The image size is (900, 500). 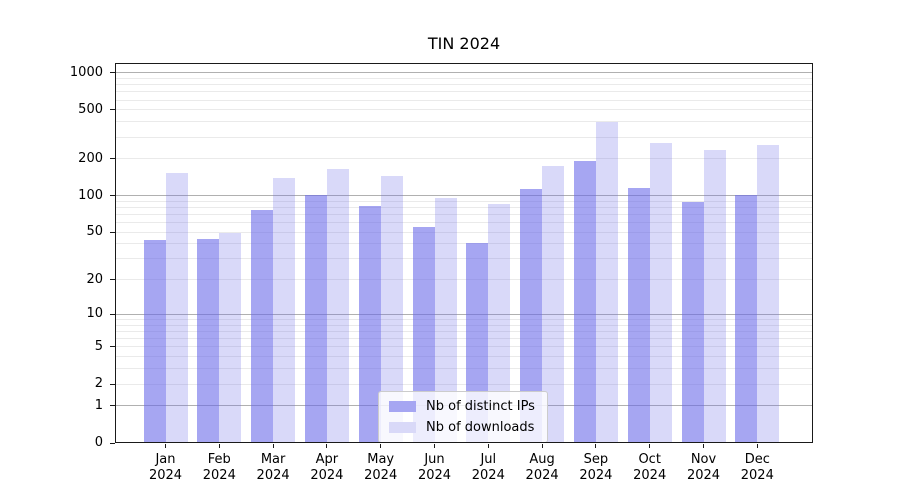 I want to click on chart-title: TIN 2024, so click(x=464, y=43).